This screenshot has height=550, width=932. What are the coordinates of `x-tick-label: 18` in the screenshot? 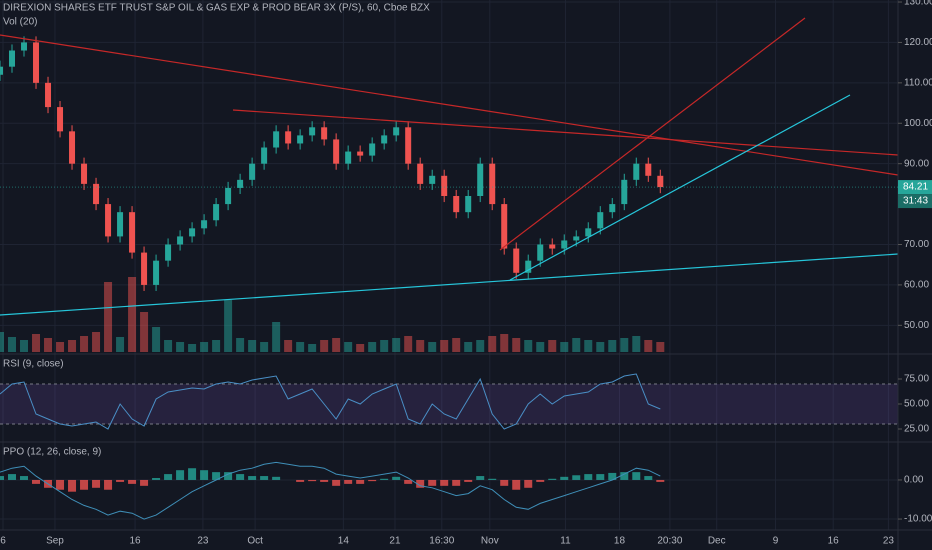 It's located at (620, 541).